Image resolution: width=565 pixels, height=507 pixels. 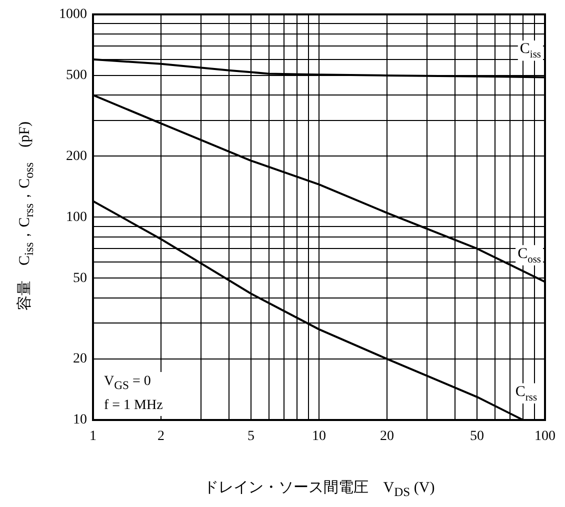 What do you see at coordinates (80, 359) in the screenshot?
I see `y-tick-label: 20` at bounding box center [80, 359].